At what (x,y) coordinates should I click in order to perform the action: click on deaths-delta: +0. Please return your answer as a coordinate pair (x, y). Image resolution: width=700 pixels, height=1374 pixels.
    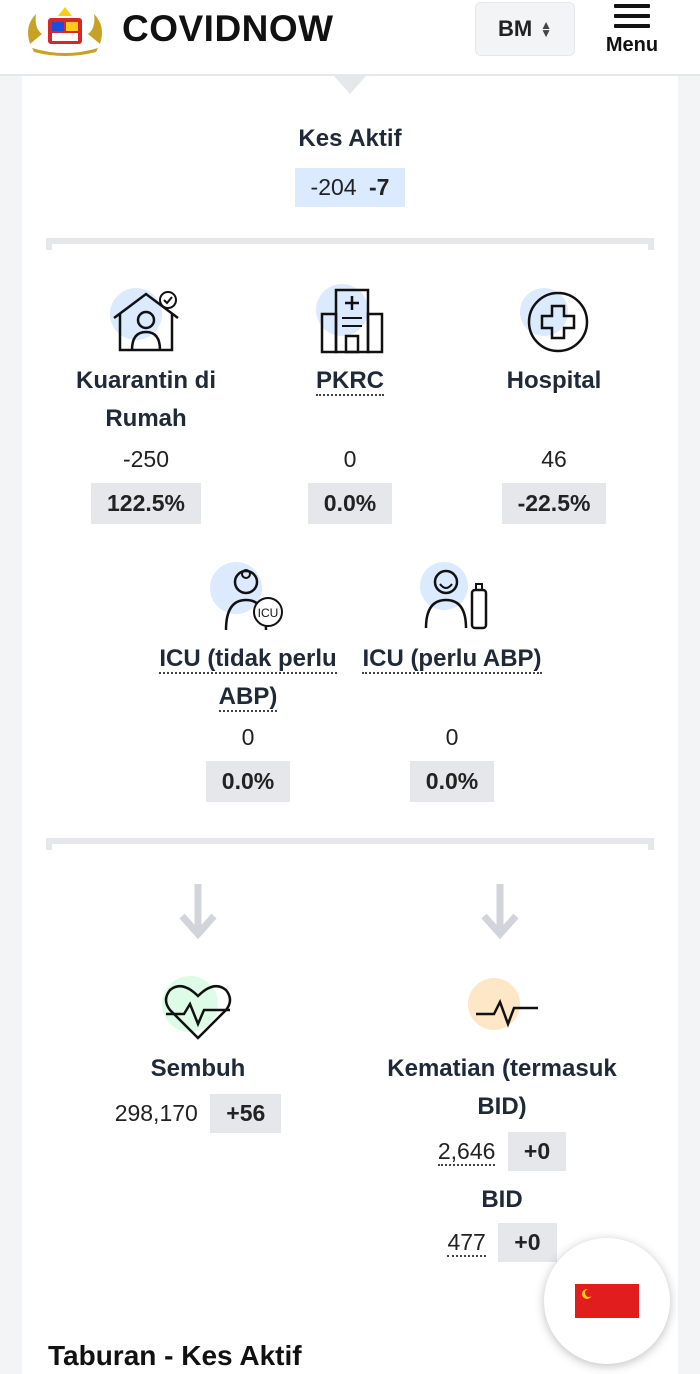
    Looking at the image, I should click on (537, 1151).